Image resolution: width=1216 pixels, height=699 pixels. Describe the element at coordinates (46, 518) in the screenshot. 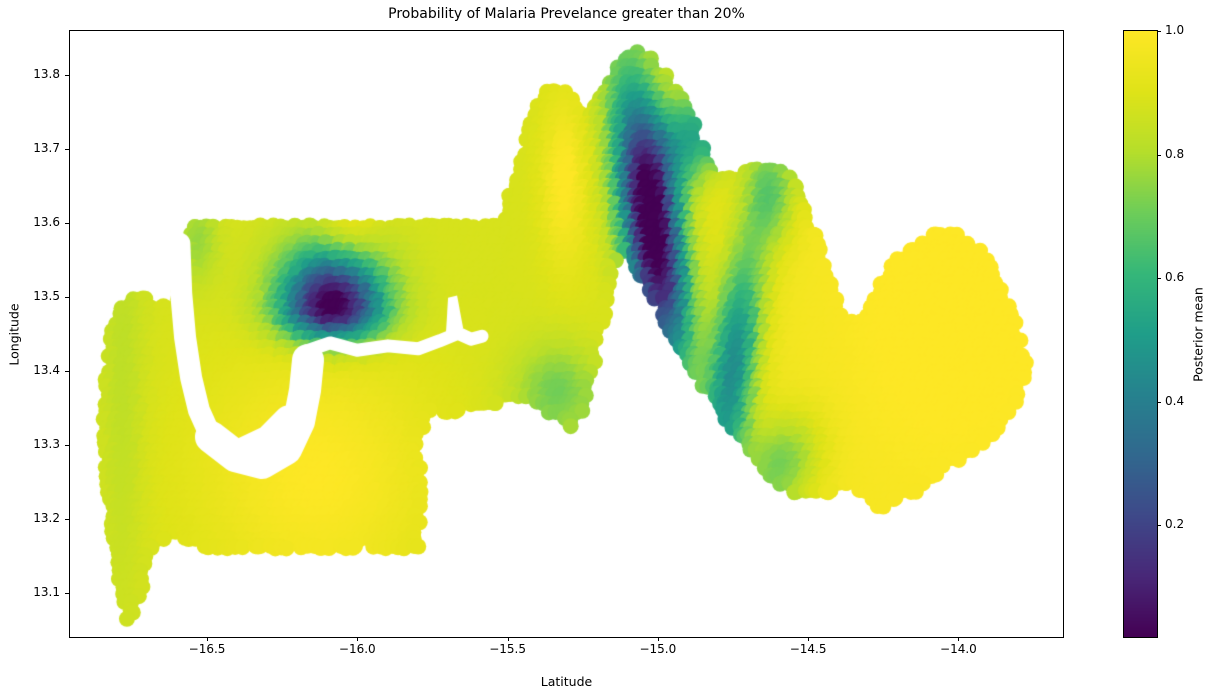

I see `y-tick-label: 13.2` at that location.